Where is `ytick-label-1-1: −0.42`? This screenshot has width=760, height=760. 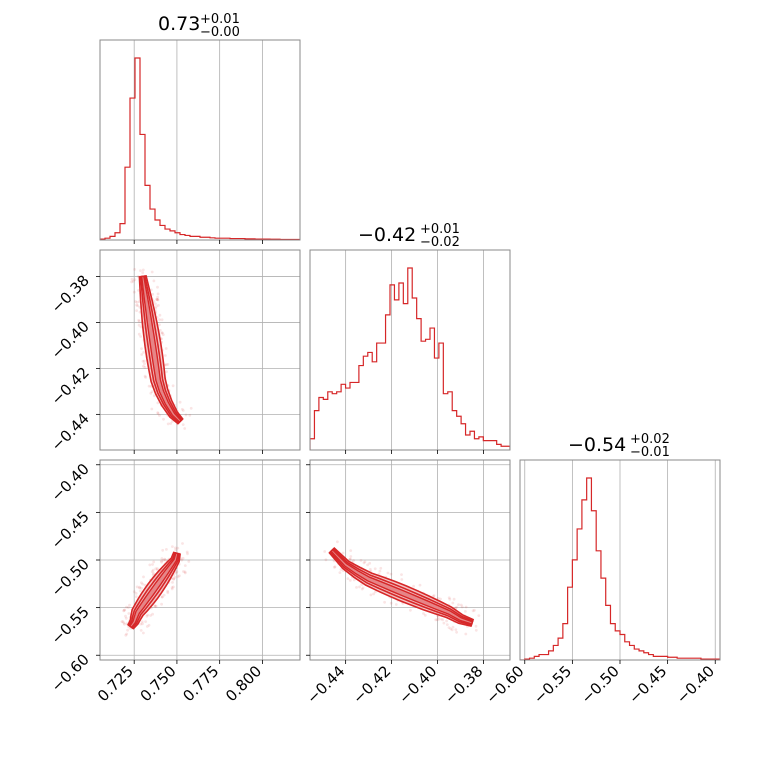
ytick-label-1-1: −0.42 is located at coordinates (70, 385).